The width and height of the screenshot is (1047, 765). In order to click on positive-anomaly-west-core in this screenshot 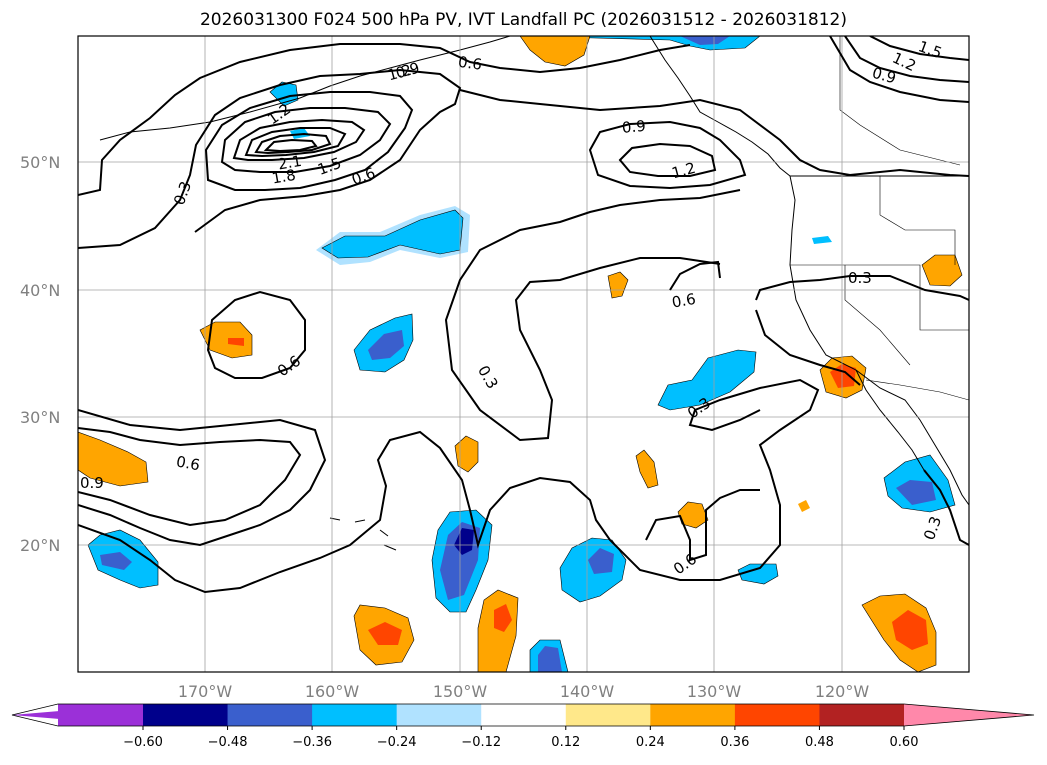, I will do `click(236, 342)`.